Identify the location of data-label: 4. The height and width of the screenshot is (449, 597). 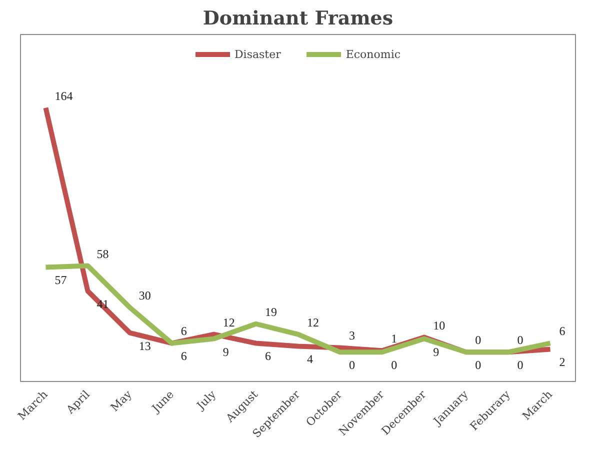
(310, 359).